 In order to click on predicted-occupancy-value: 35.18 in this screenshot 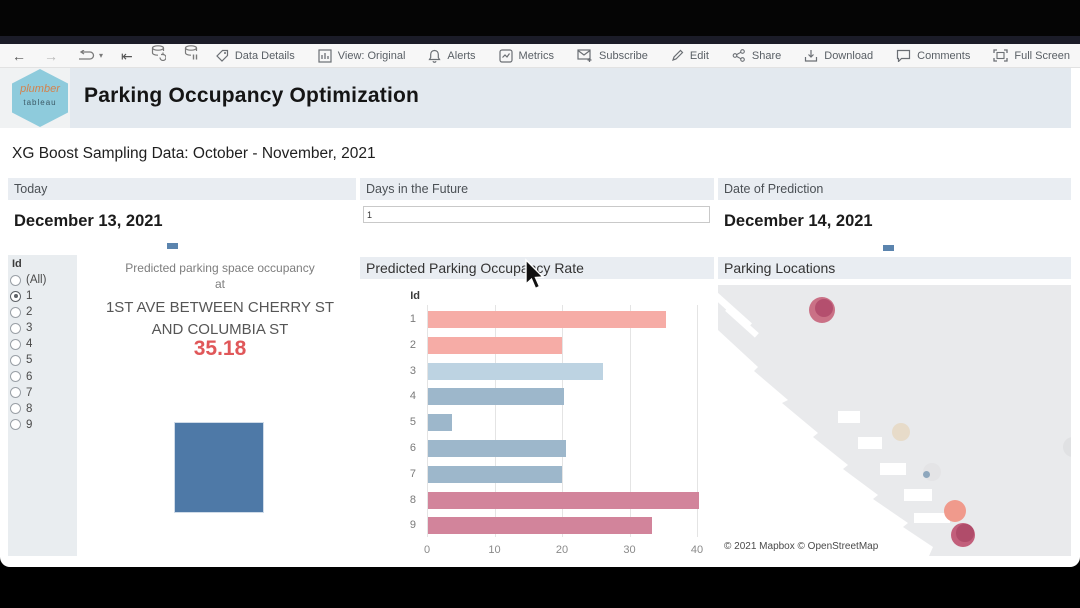, I will do `click(220, 348)`.